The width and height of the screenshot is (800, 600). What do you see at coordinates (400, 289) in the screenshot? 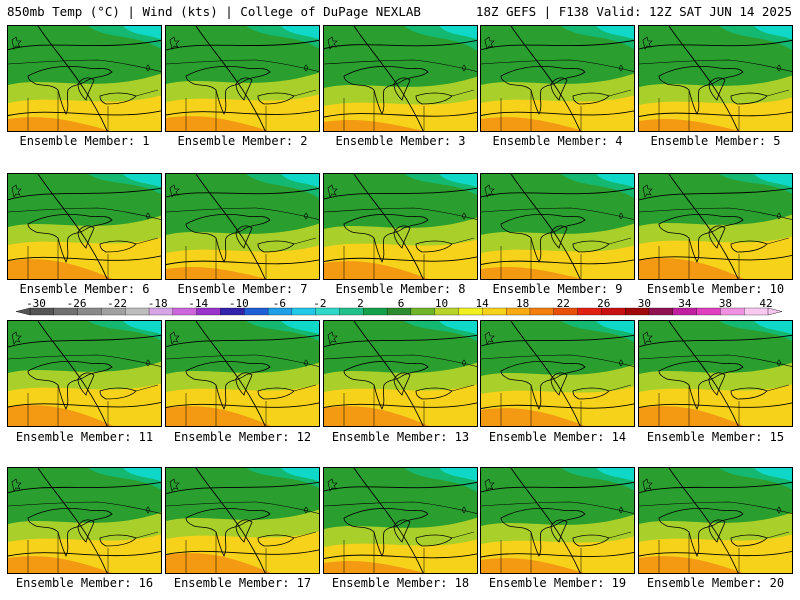
I see `member-caption: Ensemble Member: 8` at bounding box center [400, 289].